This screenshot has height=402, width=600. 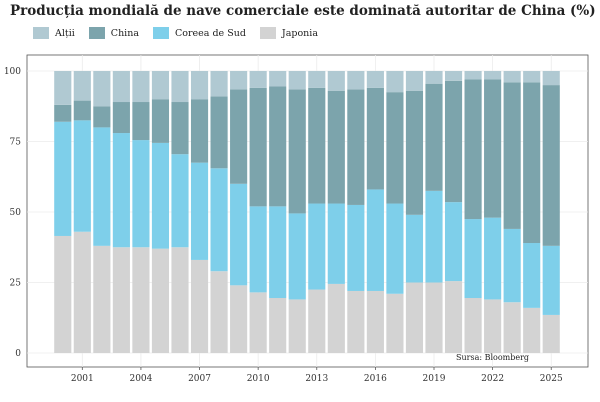 I want to click on legend-item-altii: Alții, so click(x=54, y=33).